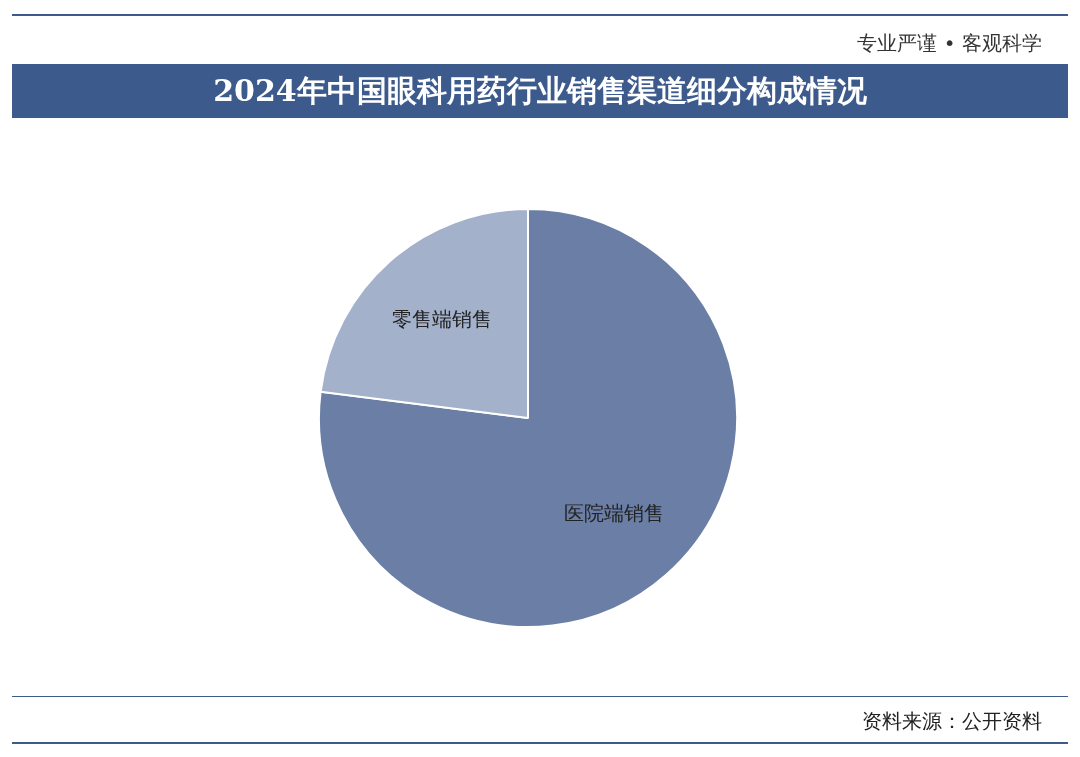 This screenshot has width=1080, height=757. I want to click on slice-label: 零售端销售, so click(442, 319).